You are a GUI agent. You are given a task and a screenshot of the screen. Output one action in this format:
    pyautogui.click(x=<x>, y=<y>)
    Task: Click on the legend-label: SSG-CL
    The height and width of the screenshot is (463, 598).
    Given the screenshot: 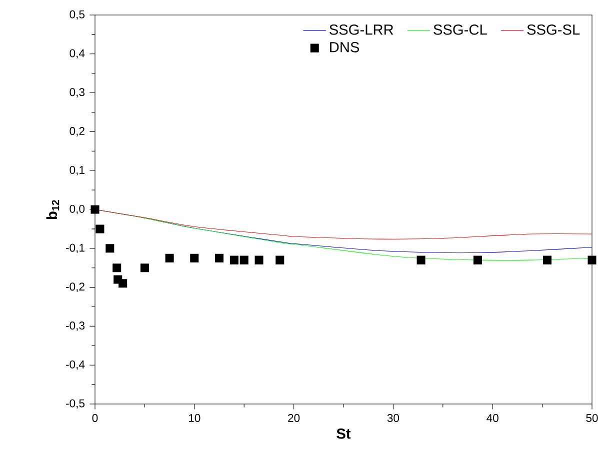 What is the action you would take?
    pyautogui.click(x=460, y=29)
    